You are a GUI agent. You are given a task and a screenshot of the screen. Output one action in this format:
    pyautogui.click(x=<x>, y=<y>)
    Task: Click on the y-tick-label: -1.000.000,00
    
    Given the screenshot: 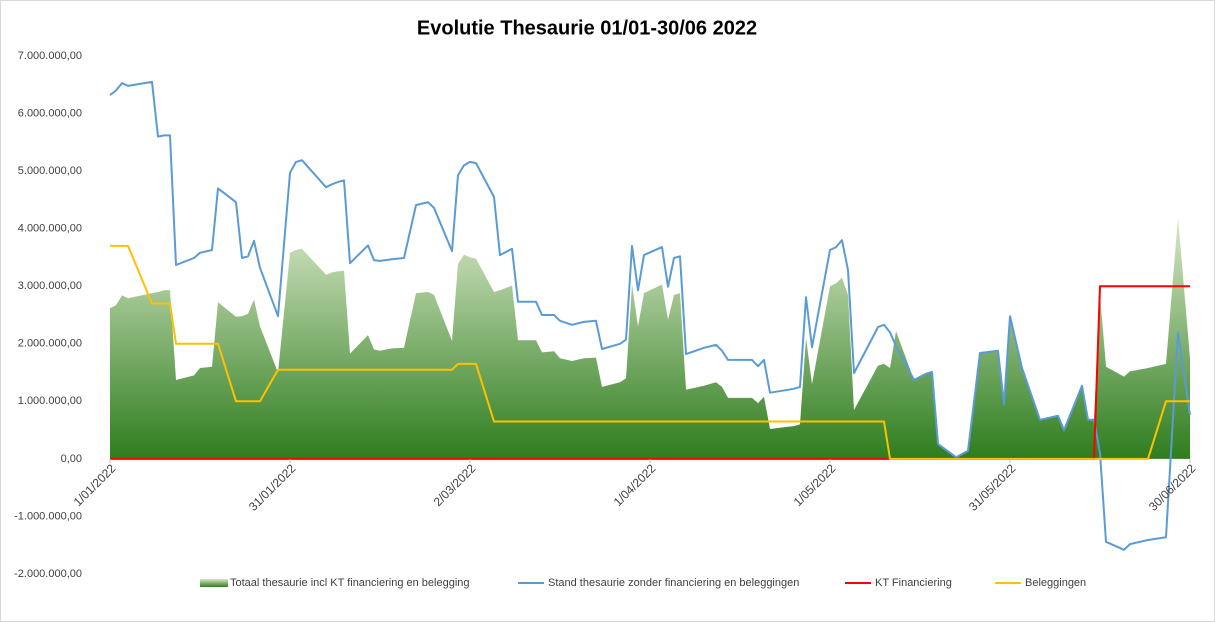 What is the action you would take?
    pyautogui.click(x=48, y=516)
    